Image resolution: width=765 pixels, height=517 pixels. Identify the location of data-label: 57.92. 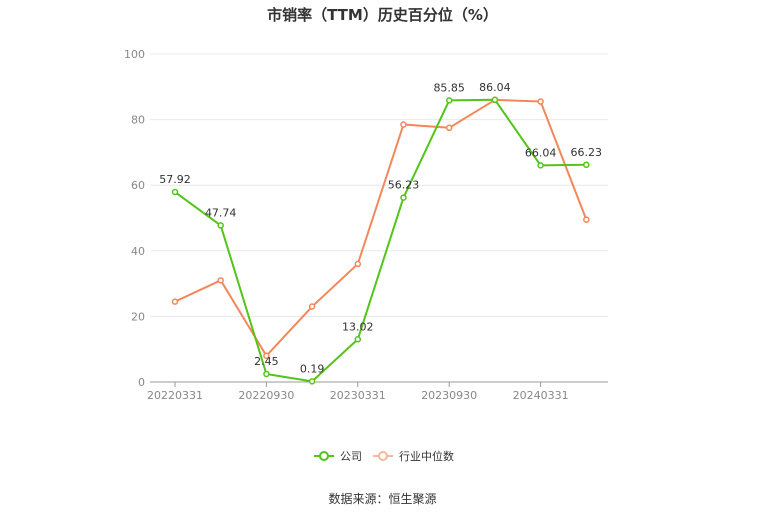
(175, 179).